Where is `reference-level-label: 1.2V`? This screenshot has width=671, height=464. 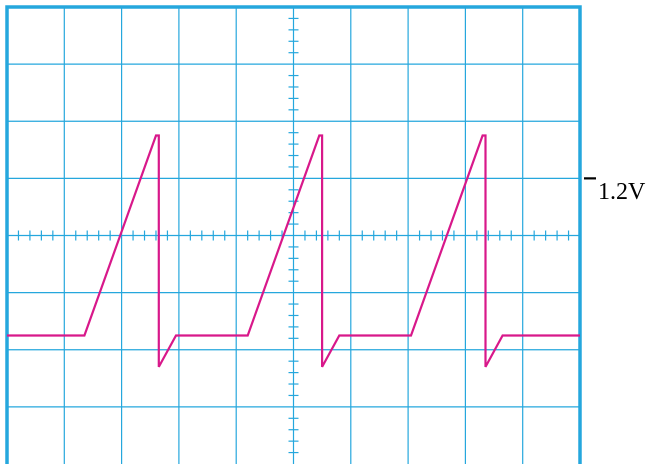 reference-level-label: 1.2V is located at coordinates (622, 192).